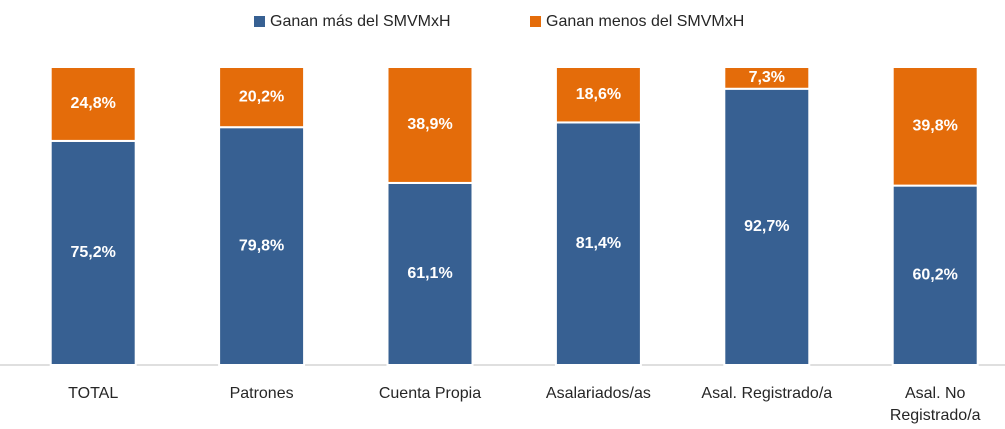 The height and width of the screenshot is (429, 1005). I want to click on data-label: 38,9%, so click(429, 124).